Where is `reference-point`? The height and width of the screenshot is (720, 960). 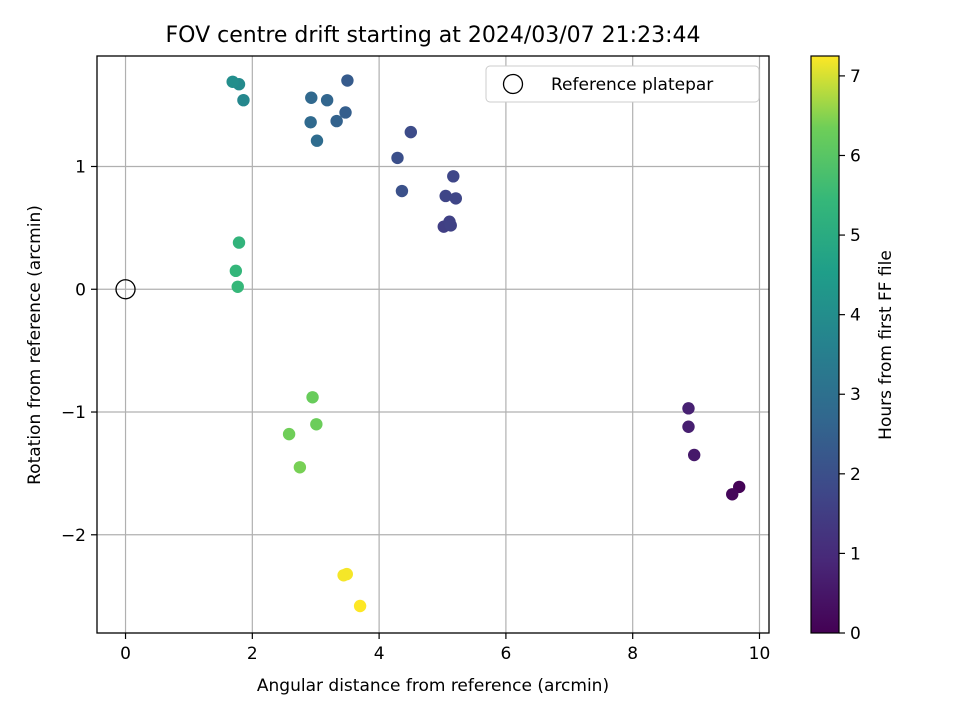
reference-point is located at coordinates (125, 289).